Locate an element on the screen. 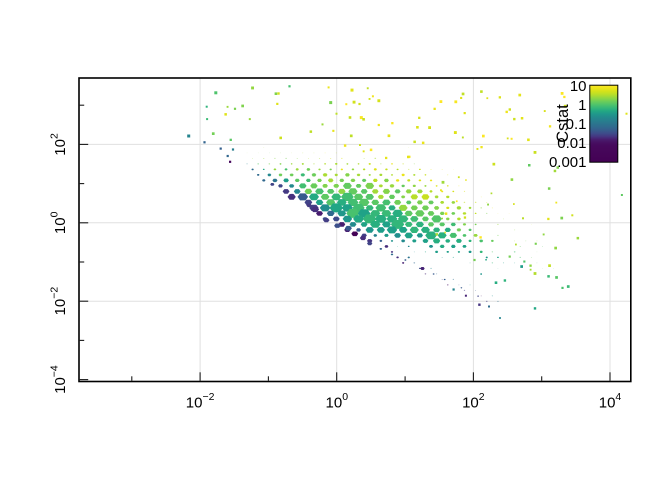 This screenshot has height=480, width=672. svg-text: −4 is located at coordinates (55, 371).